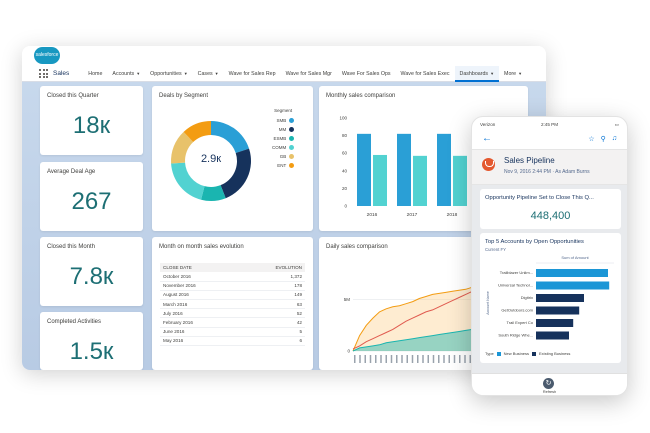 This screenshot has height=433, width=650. I want to click on table-row: July 2016 52, so click(232, 313).